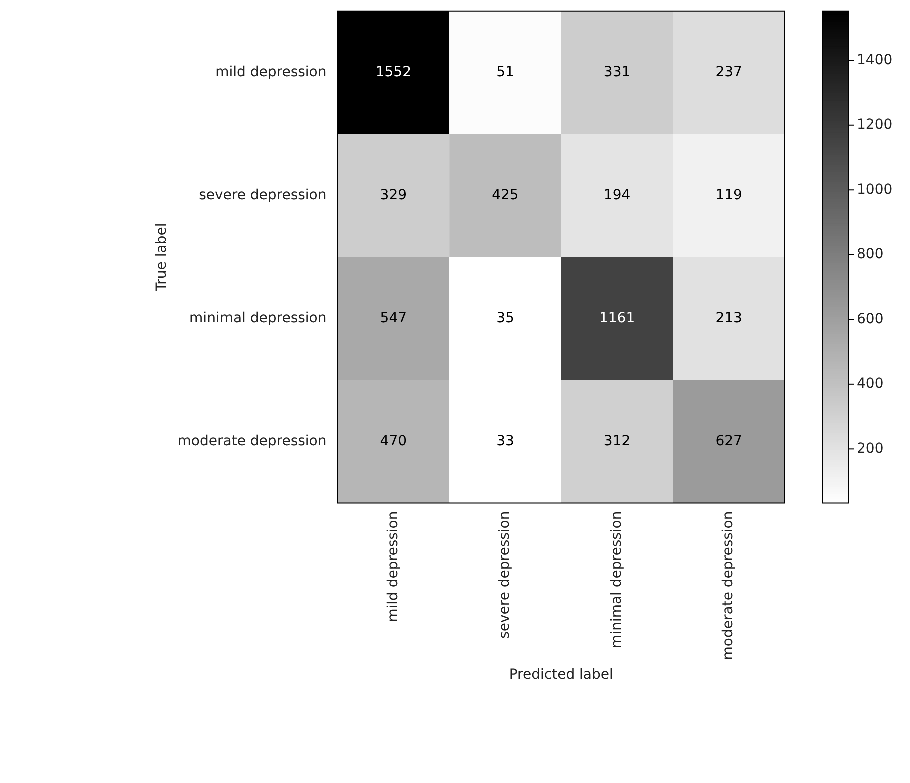 This screenshot has width=910, height=783. What do you see at coordinates (394, 195) in the screenshot?
I see `data-label: 329` at bounding box center [394, 195].